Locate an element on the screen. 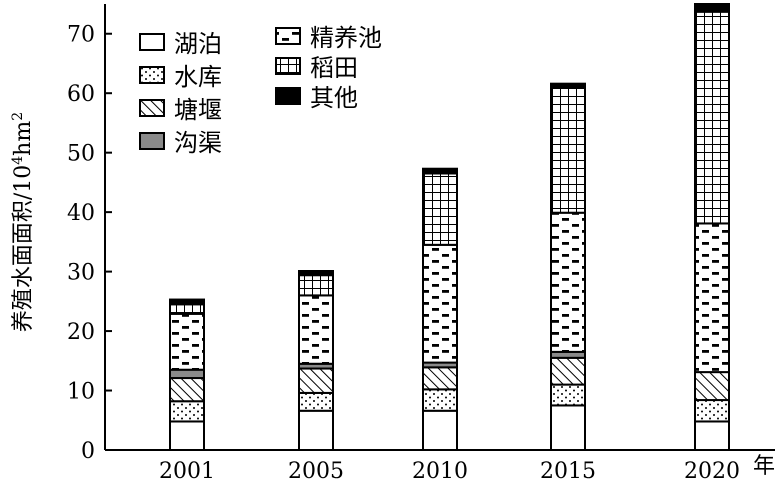 The image size is (779, 493). bar-segment-精养池-2015 is located at coordinates (568, 282).